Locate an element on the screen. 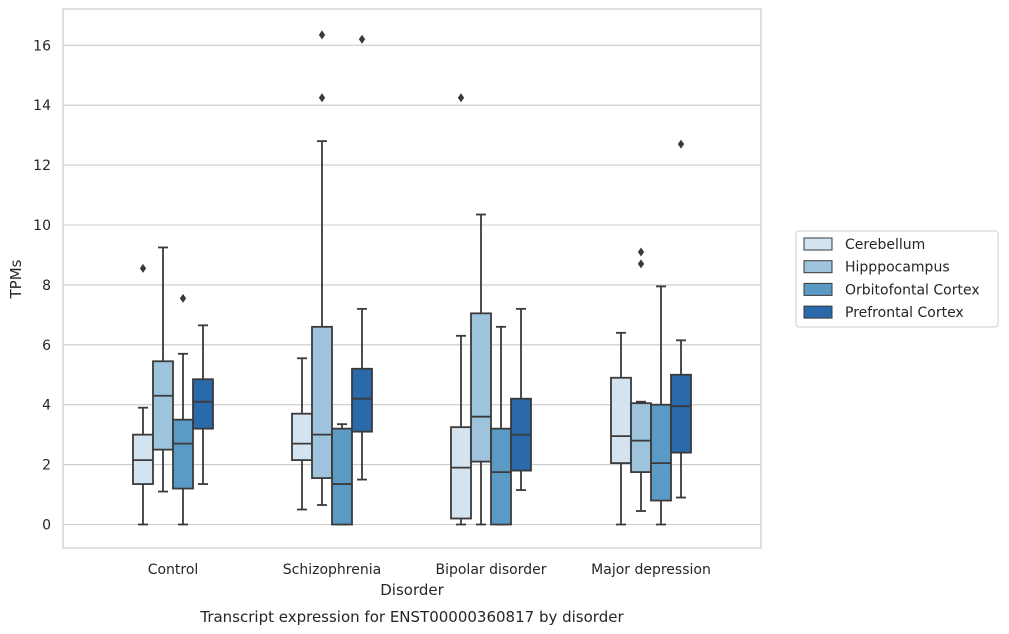 The width and height of the screenshot is (1009, 634). y-tick-labels: 0 2 4 6 8 10 12 14 16 is located at coordinates (42, 285).